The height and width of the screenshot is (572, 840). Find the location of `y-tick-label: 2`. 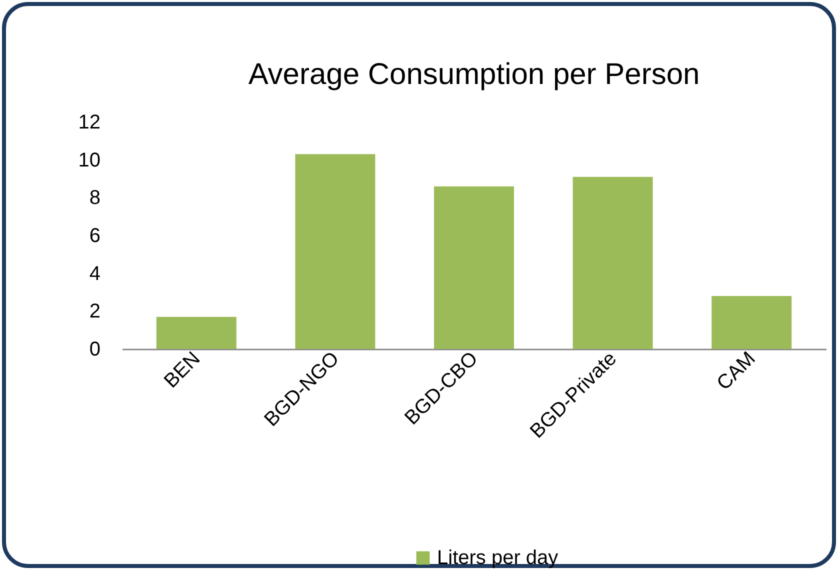

y-tick-label: 2 is located at coordinates (94, 311).